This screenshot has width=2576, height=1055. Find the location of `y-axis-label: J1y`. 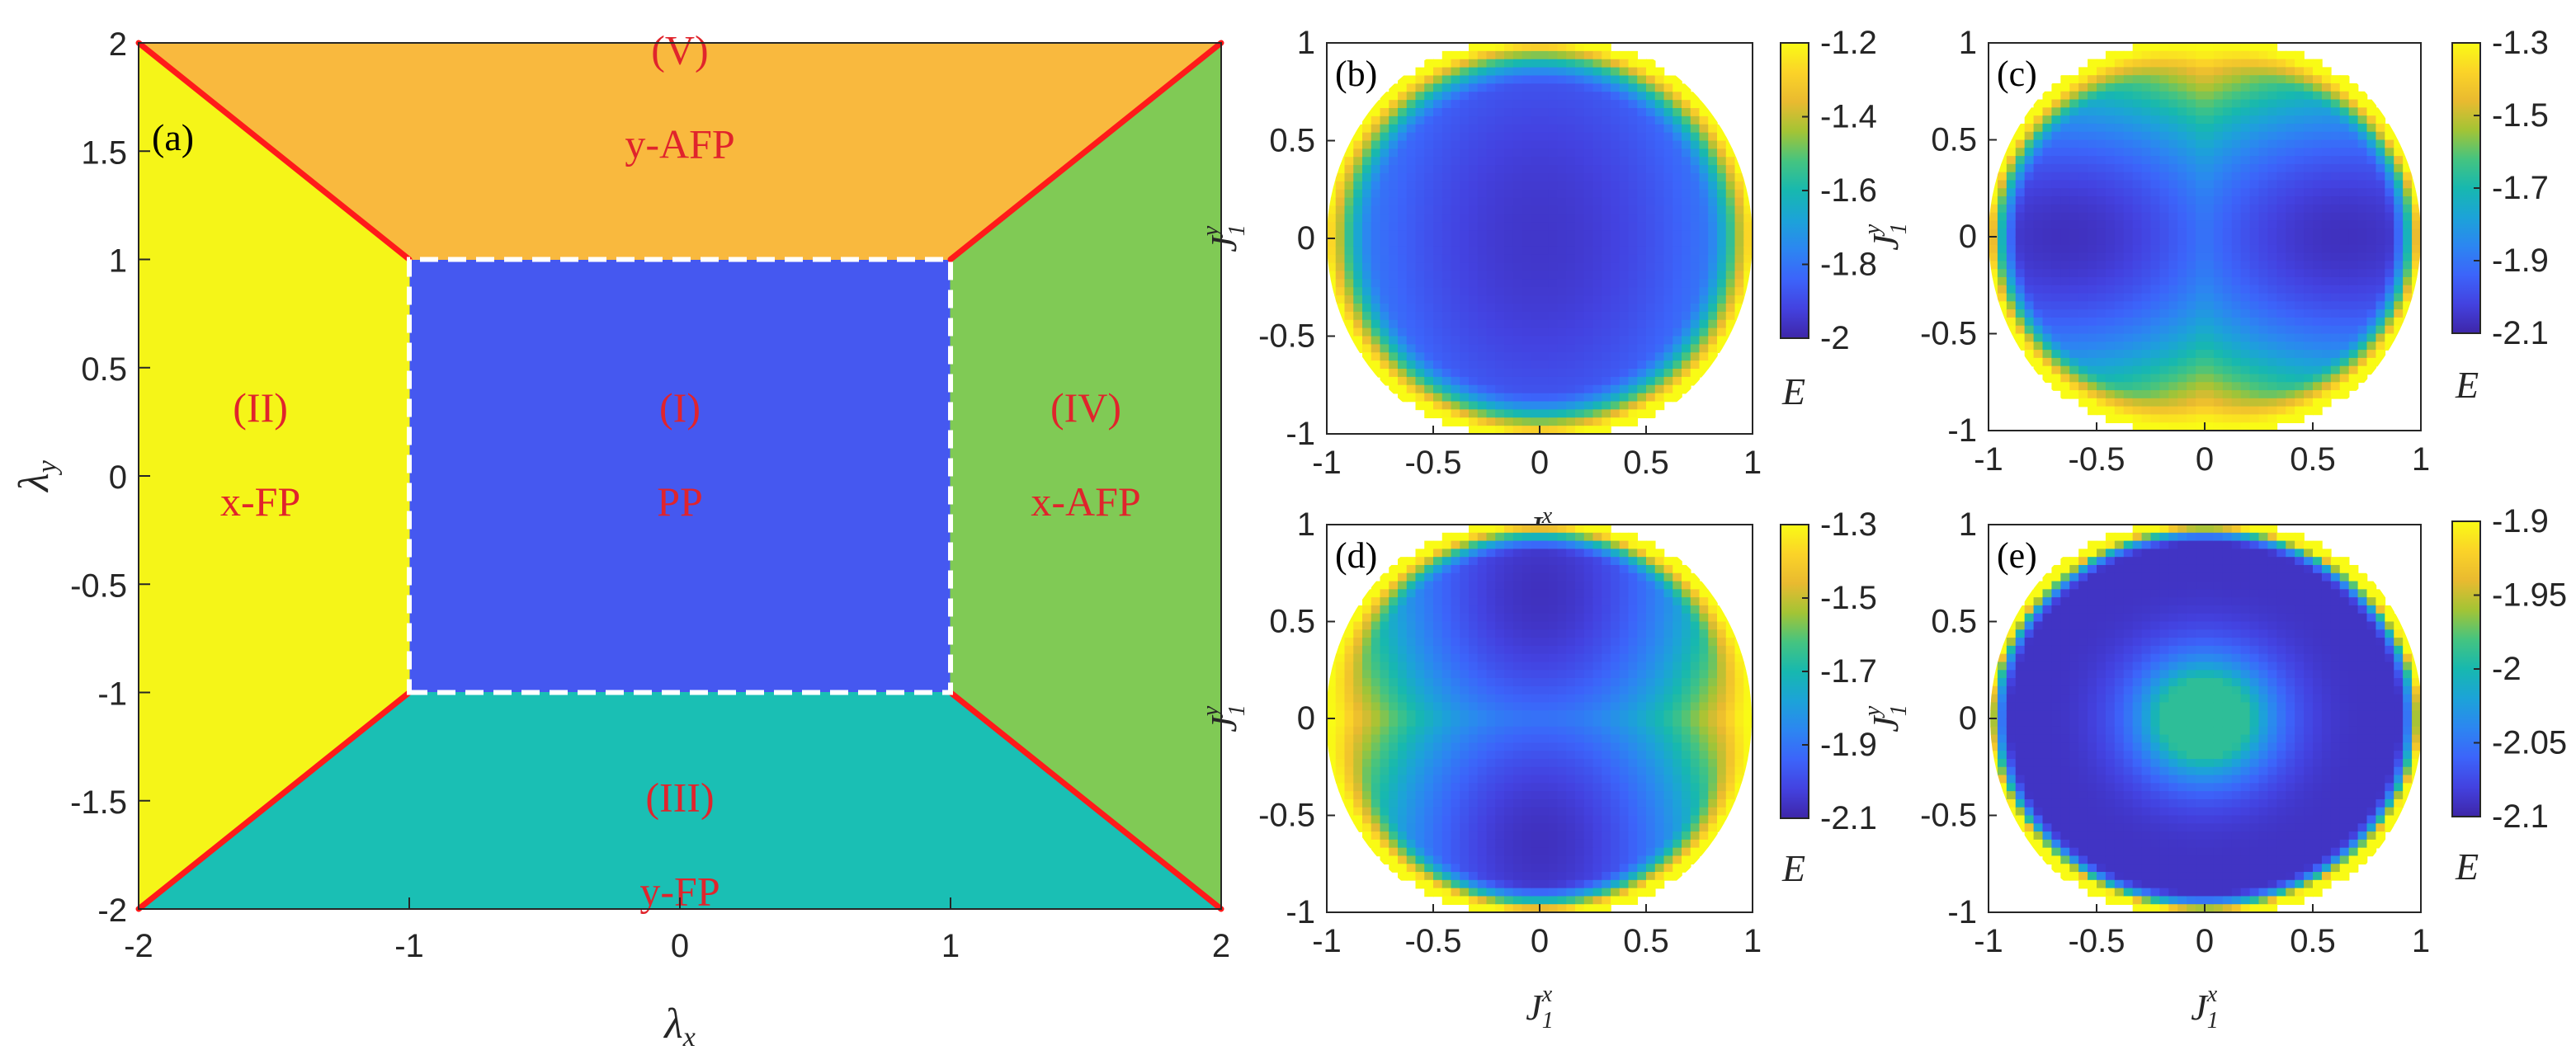

y-axis-label: J1y is located at coordinates (1224, 238).